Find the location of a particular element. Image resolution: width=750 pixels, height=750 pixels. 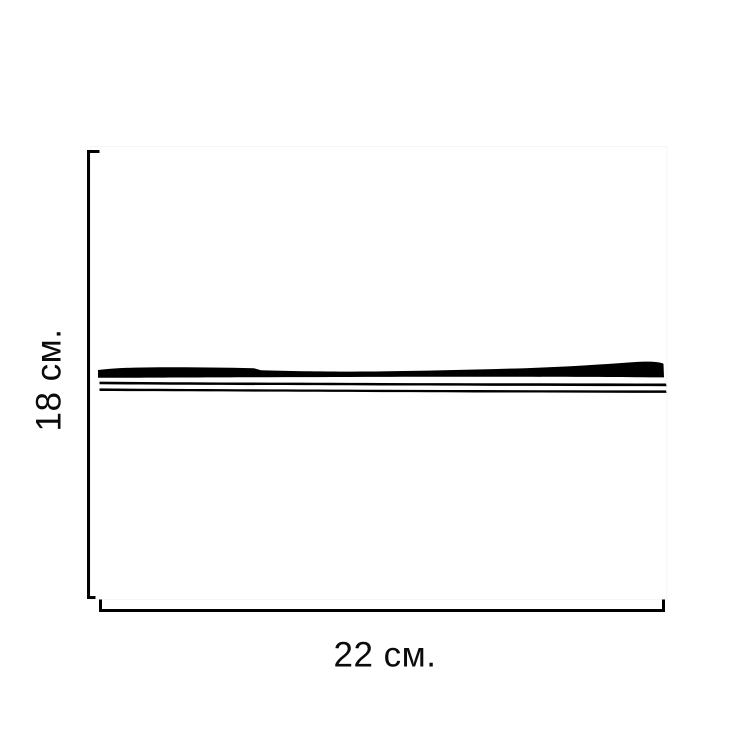

height-dimension-label: 18 см. is located at coordinates (49, 380).